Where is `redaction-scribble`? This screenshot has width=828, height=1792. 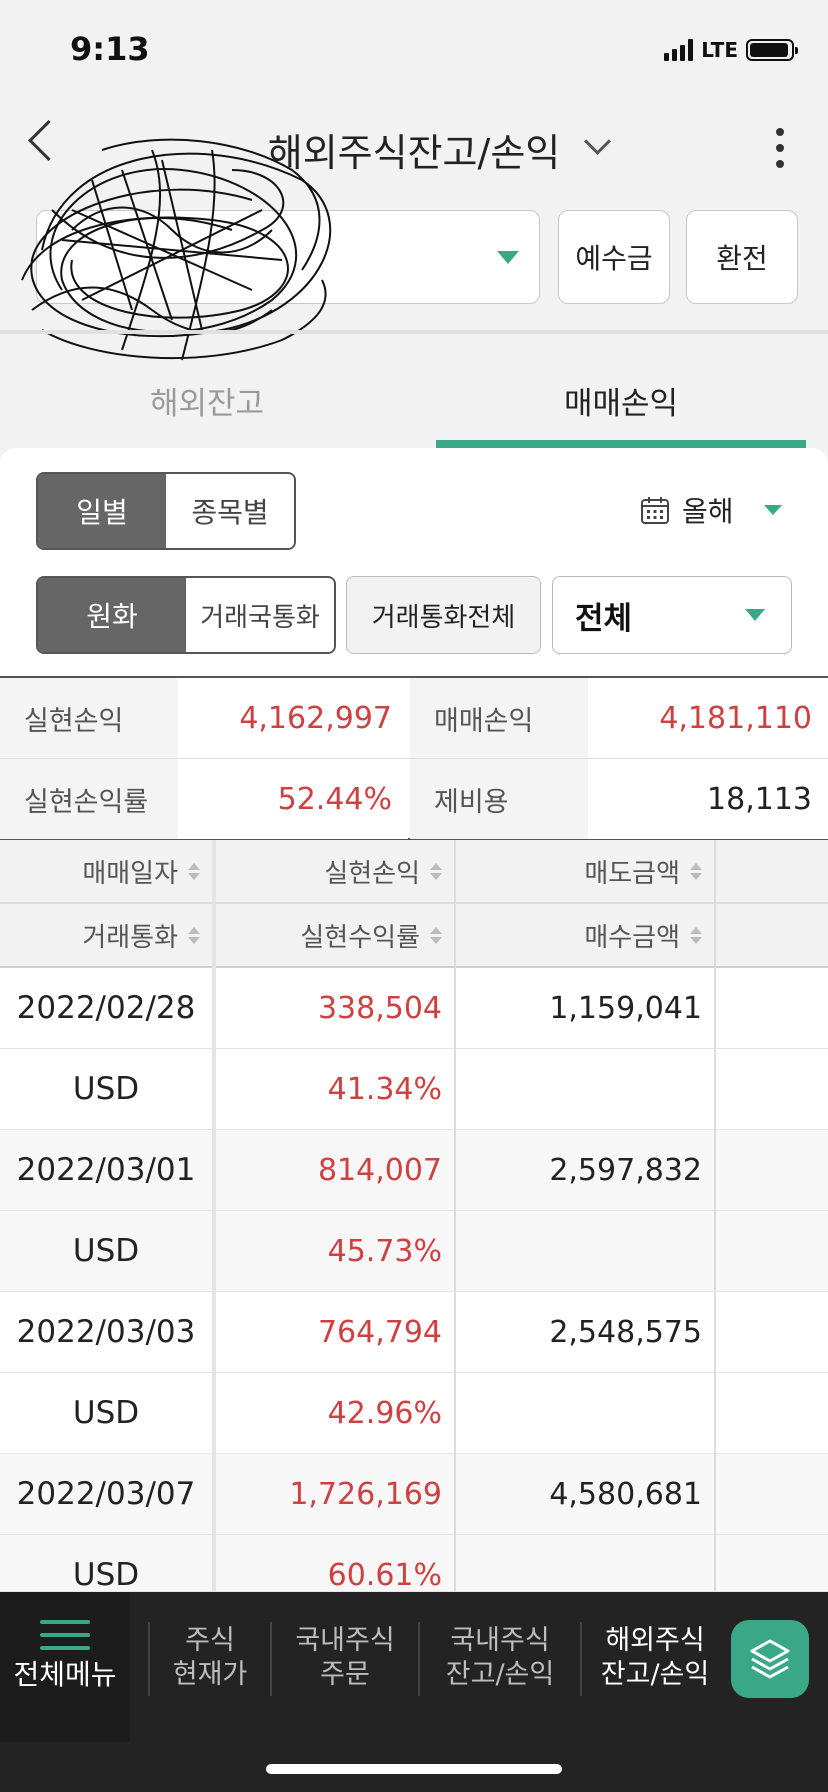
redaction-scribble is located at coordinates (176, 249).